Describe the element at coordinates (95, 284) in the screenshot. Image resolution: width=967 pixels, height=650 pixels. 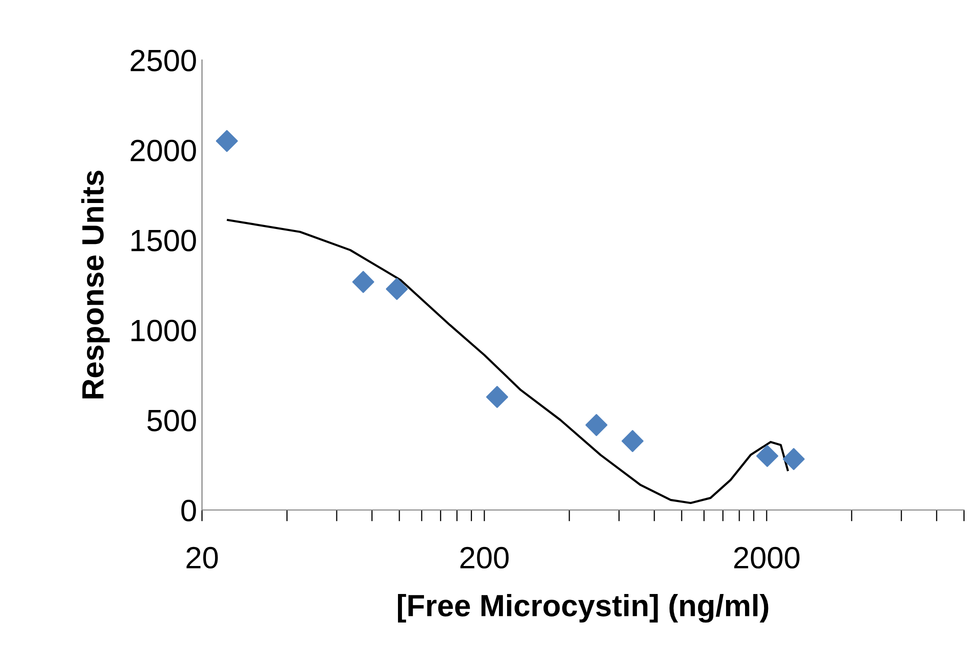
I see `y-axis-title: Response Units` at that location.